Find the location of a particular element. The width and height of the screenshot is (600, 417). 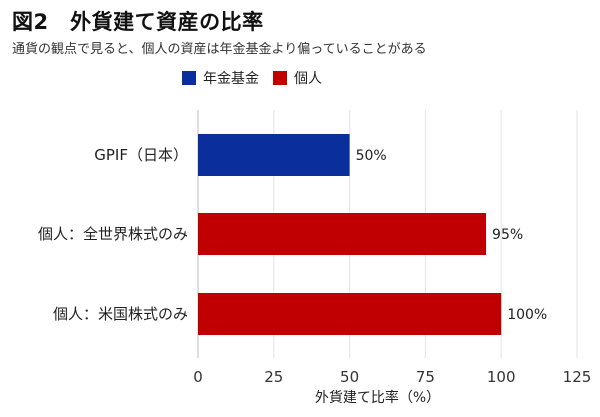

x-tick-label-0: 0 is located at coordinates (198, 377).